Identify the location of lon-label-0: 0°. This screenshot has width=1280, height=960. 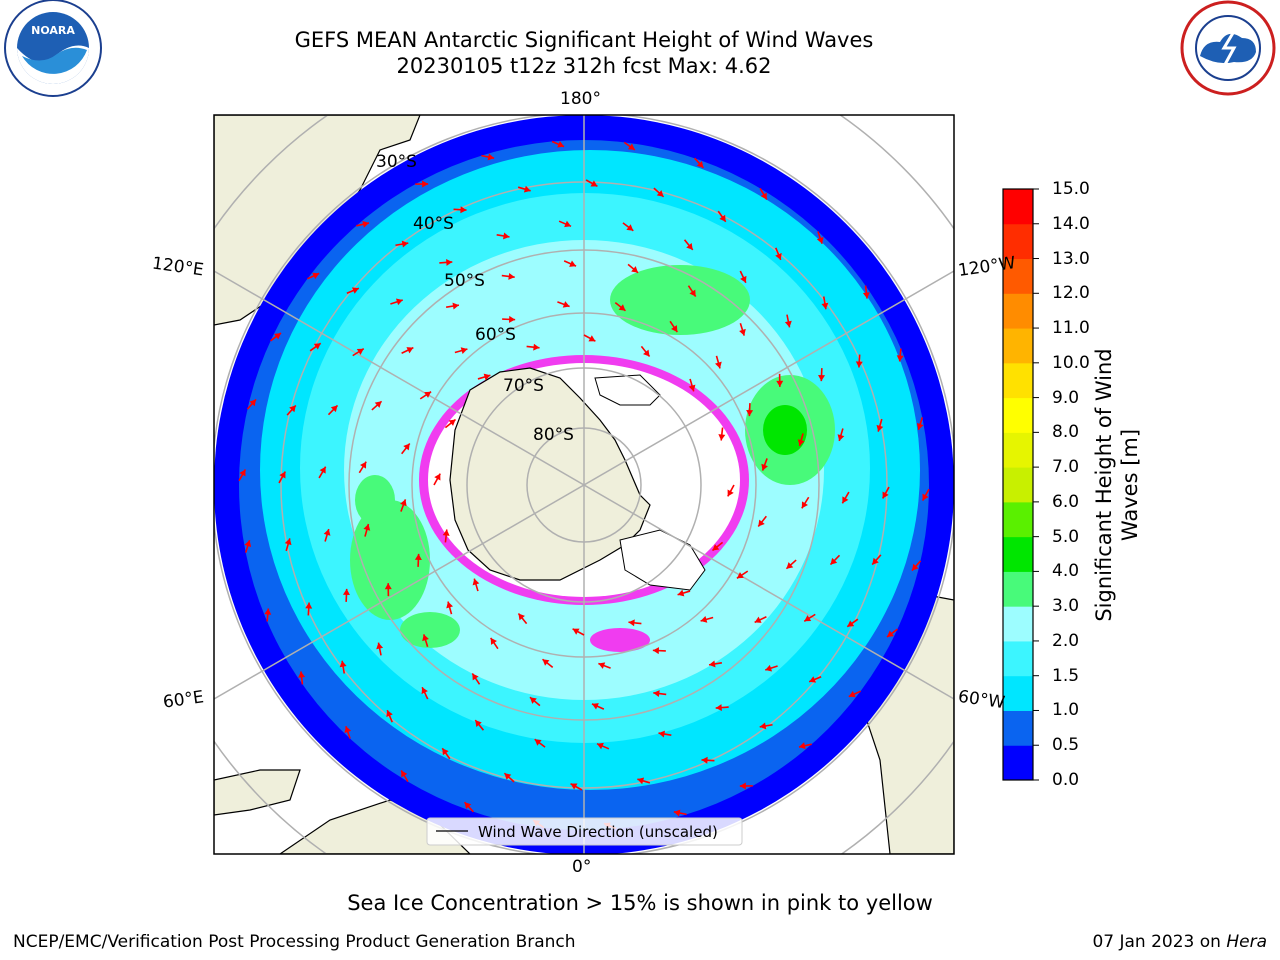
(582, 867).